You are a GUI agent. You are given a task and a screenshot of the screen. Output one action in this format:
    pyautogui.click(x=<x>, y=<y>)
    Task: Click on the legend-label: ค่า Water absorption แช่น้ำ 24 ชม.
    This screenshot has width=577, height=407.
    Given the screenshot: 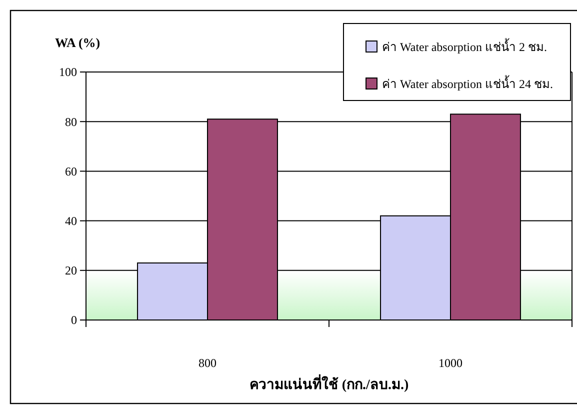 What is the action you would take?
    pyautogui.click(x=468, y=83)
    